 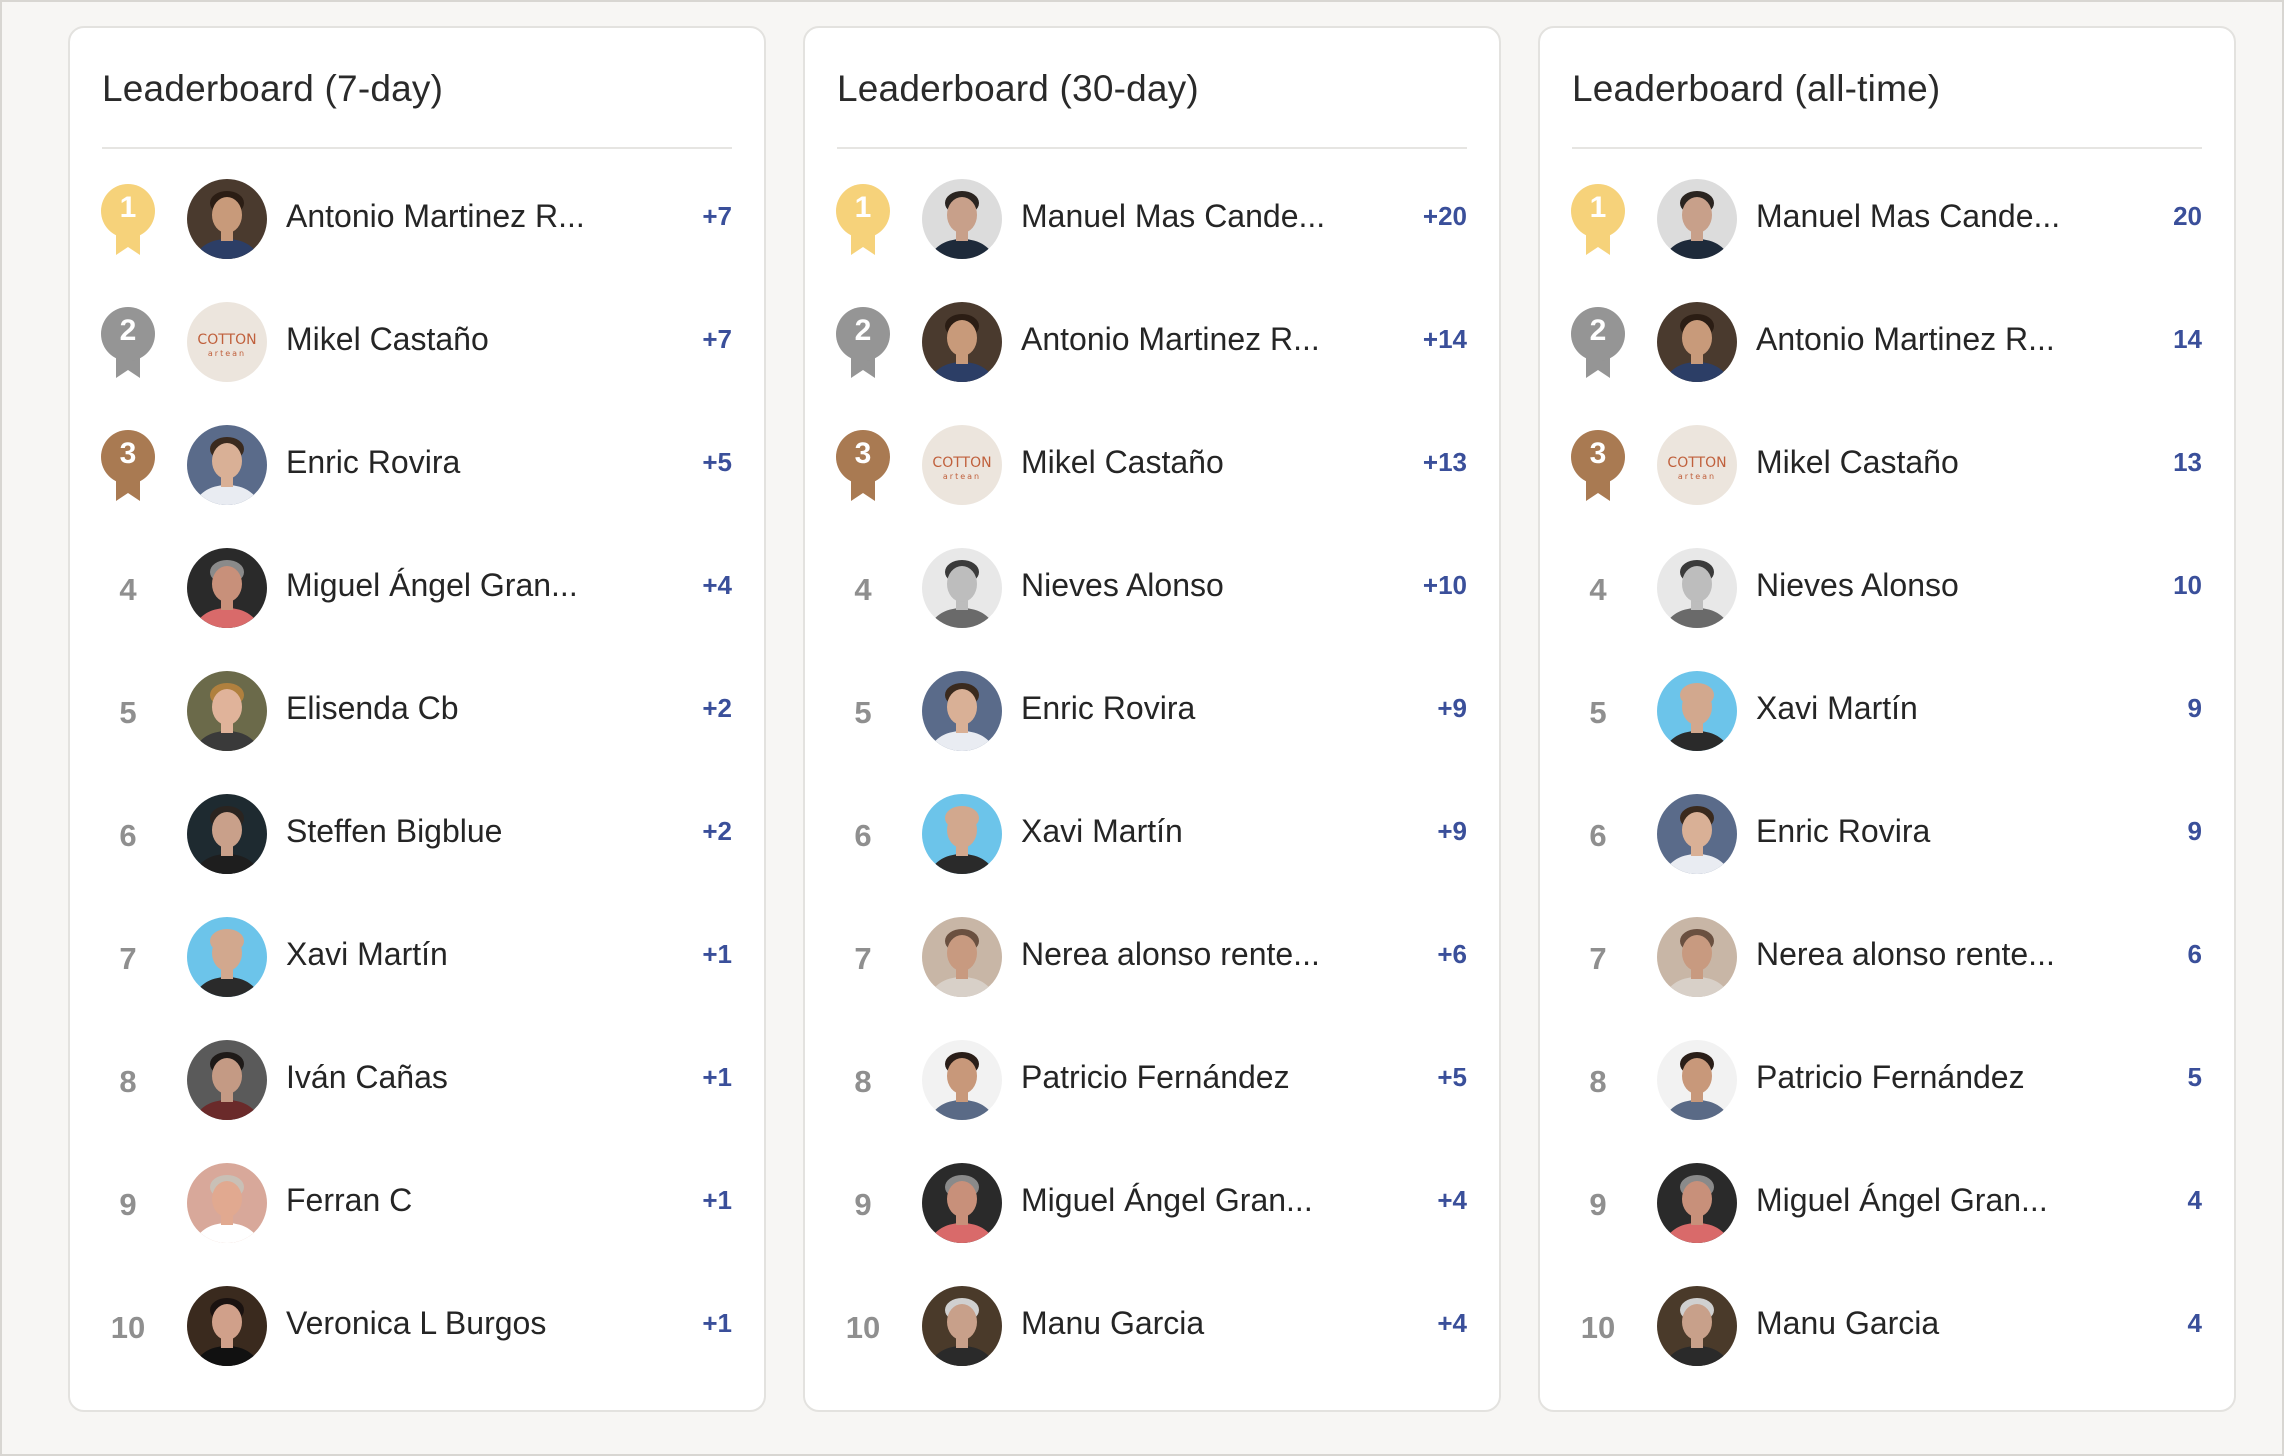 I want to click on member-score: 5, so click(x=2194, y=1077).